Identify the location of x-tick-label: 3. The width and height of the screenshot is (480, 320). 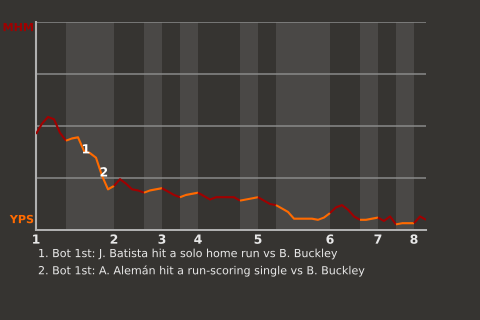
(162, 239).